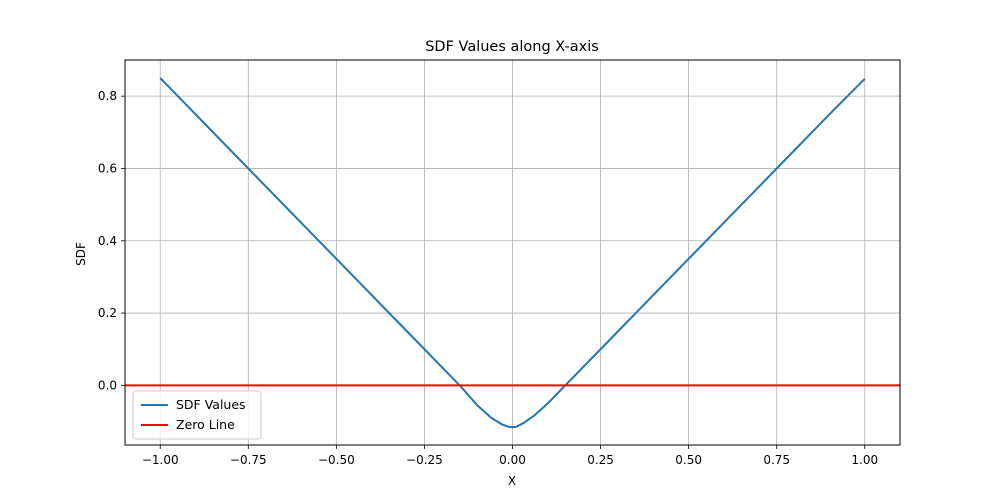 This screenshot has width=1000, height=500. Describe the element at coordinates (205, 424) in the screenshot. I see `legend-label-zero: Zero Line` at that location.